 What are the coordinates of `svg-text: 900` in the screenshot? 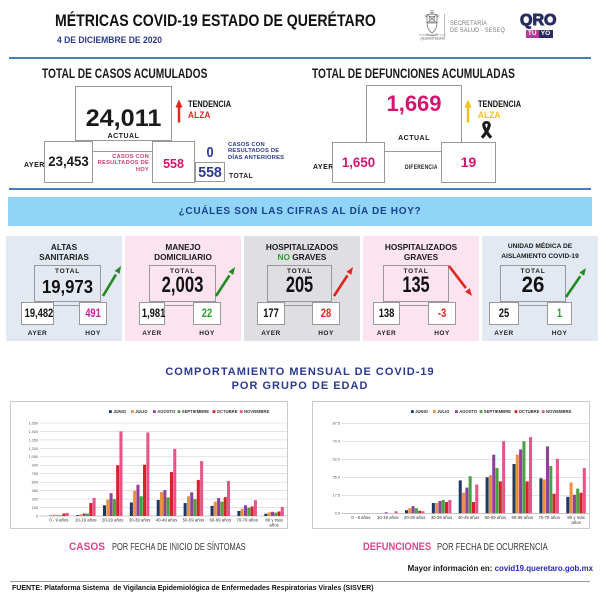 It's located at (35, 466).